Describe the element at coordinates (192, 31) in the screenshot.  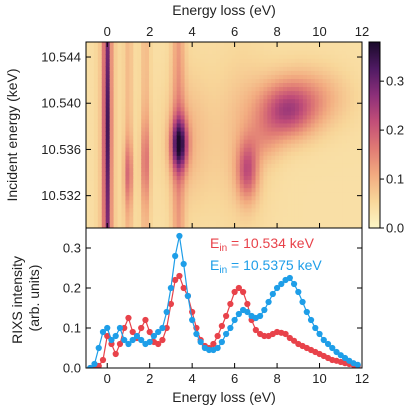
I see `heatmap-x-tick-label: 4` at that location.